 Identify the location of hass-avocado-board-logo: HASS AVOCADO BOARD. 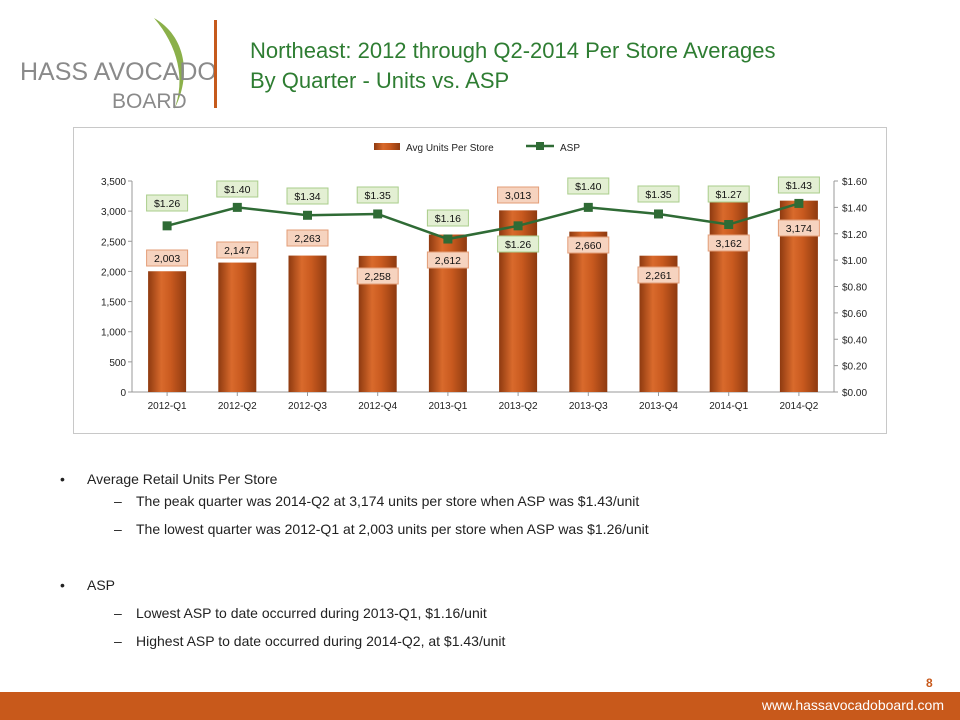
(115, 64).